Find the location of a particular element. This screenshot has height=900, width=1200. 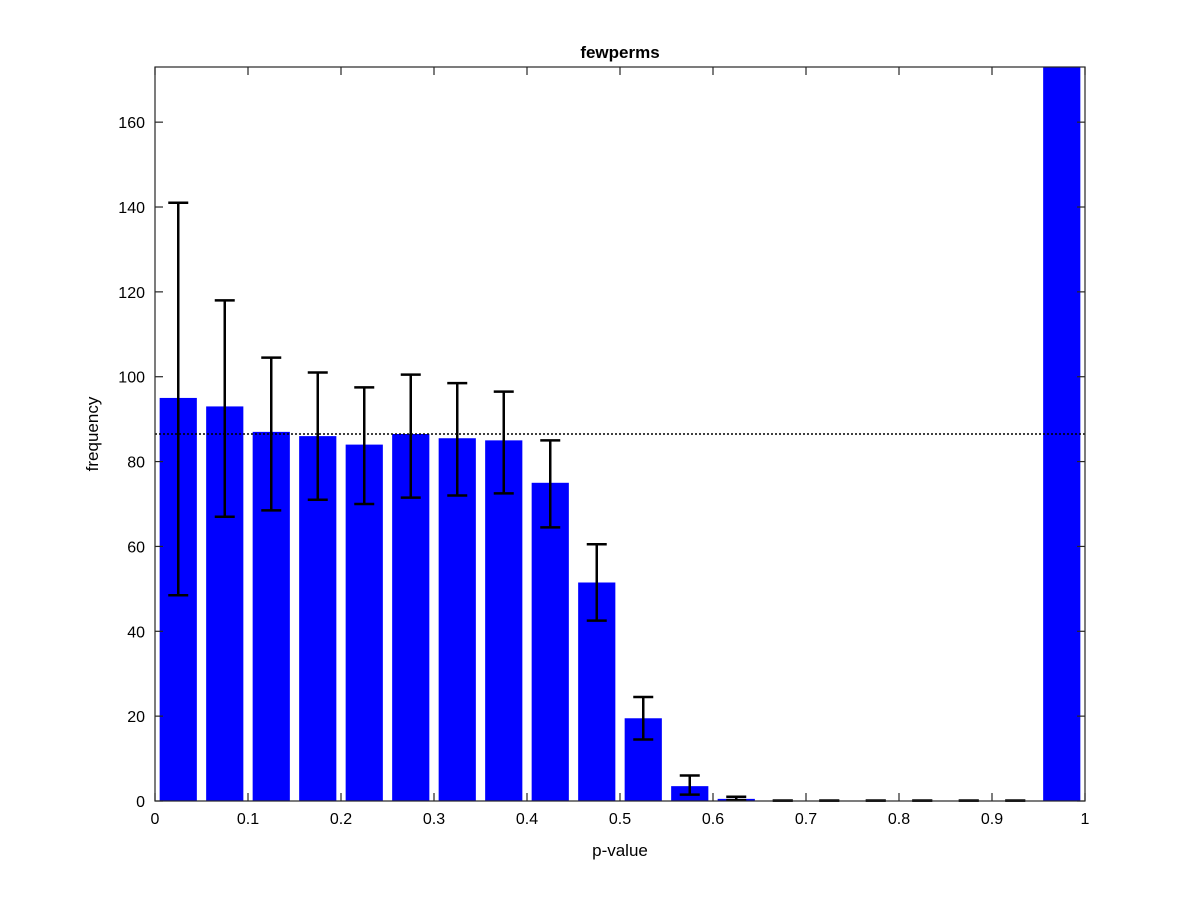

x-tick-label: 0.3 is located at coordinates (434, 819).